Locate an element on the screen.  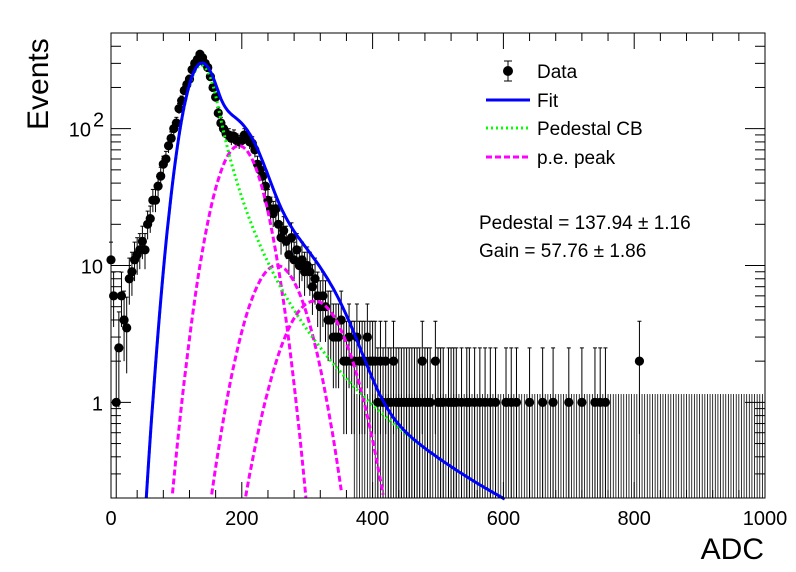
legend: Data Fit Pedestal CB p.e. peak is located at coordinates (564, 114).